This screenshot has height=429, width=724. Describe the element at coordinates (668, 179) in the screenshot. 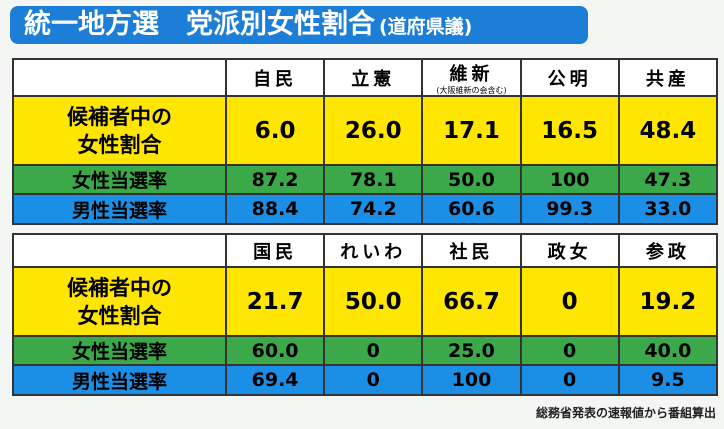

I see `value-cell: 47.3` at that location.